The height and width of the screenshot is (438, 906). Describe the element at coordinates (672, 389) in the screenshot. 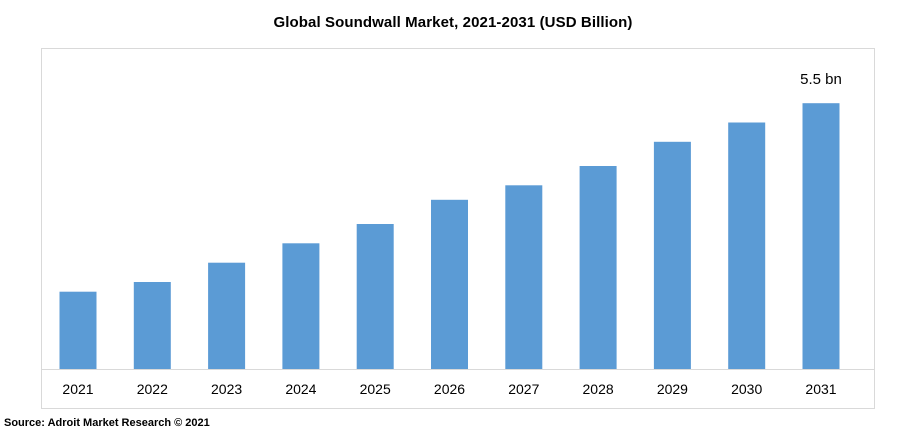

I see `x-tick-label-2029: 2029` at that location.